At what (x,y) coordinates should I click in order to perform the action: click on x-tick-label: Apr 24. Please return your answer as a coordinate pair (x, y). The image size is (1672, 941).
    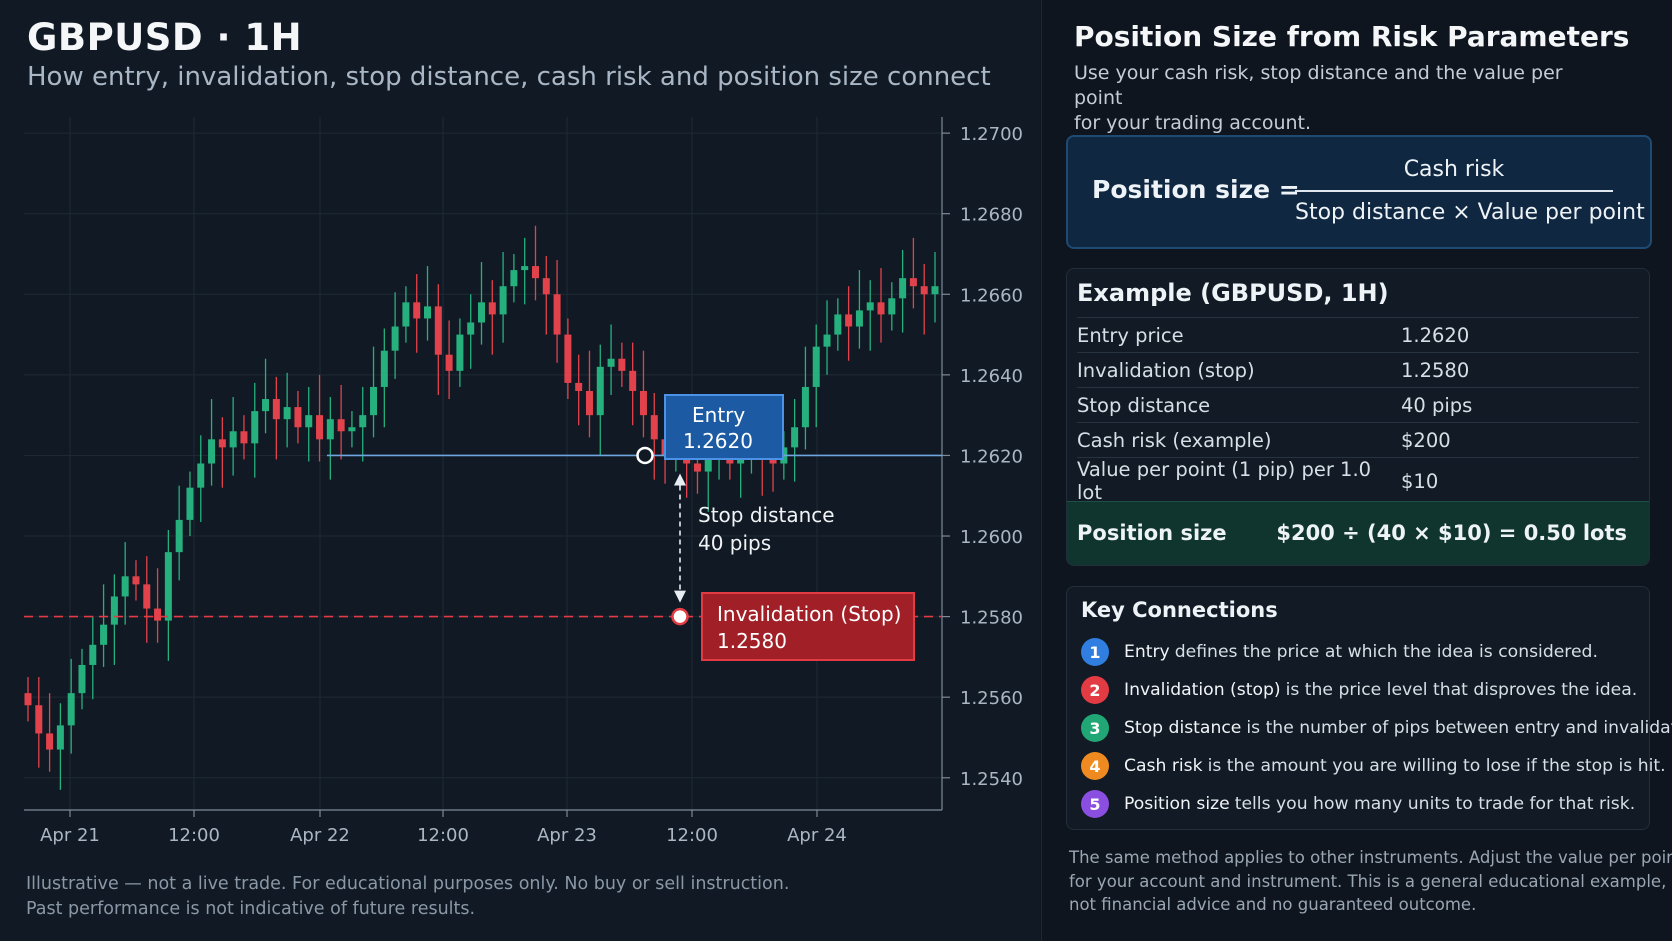
    Looking at the image, I should click on (817, 835).